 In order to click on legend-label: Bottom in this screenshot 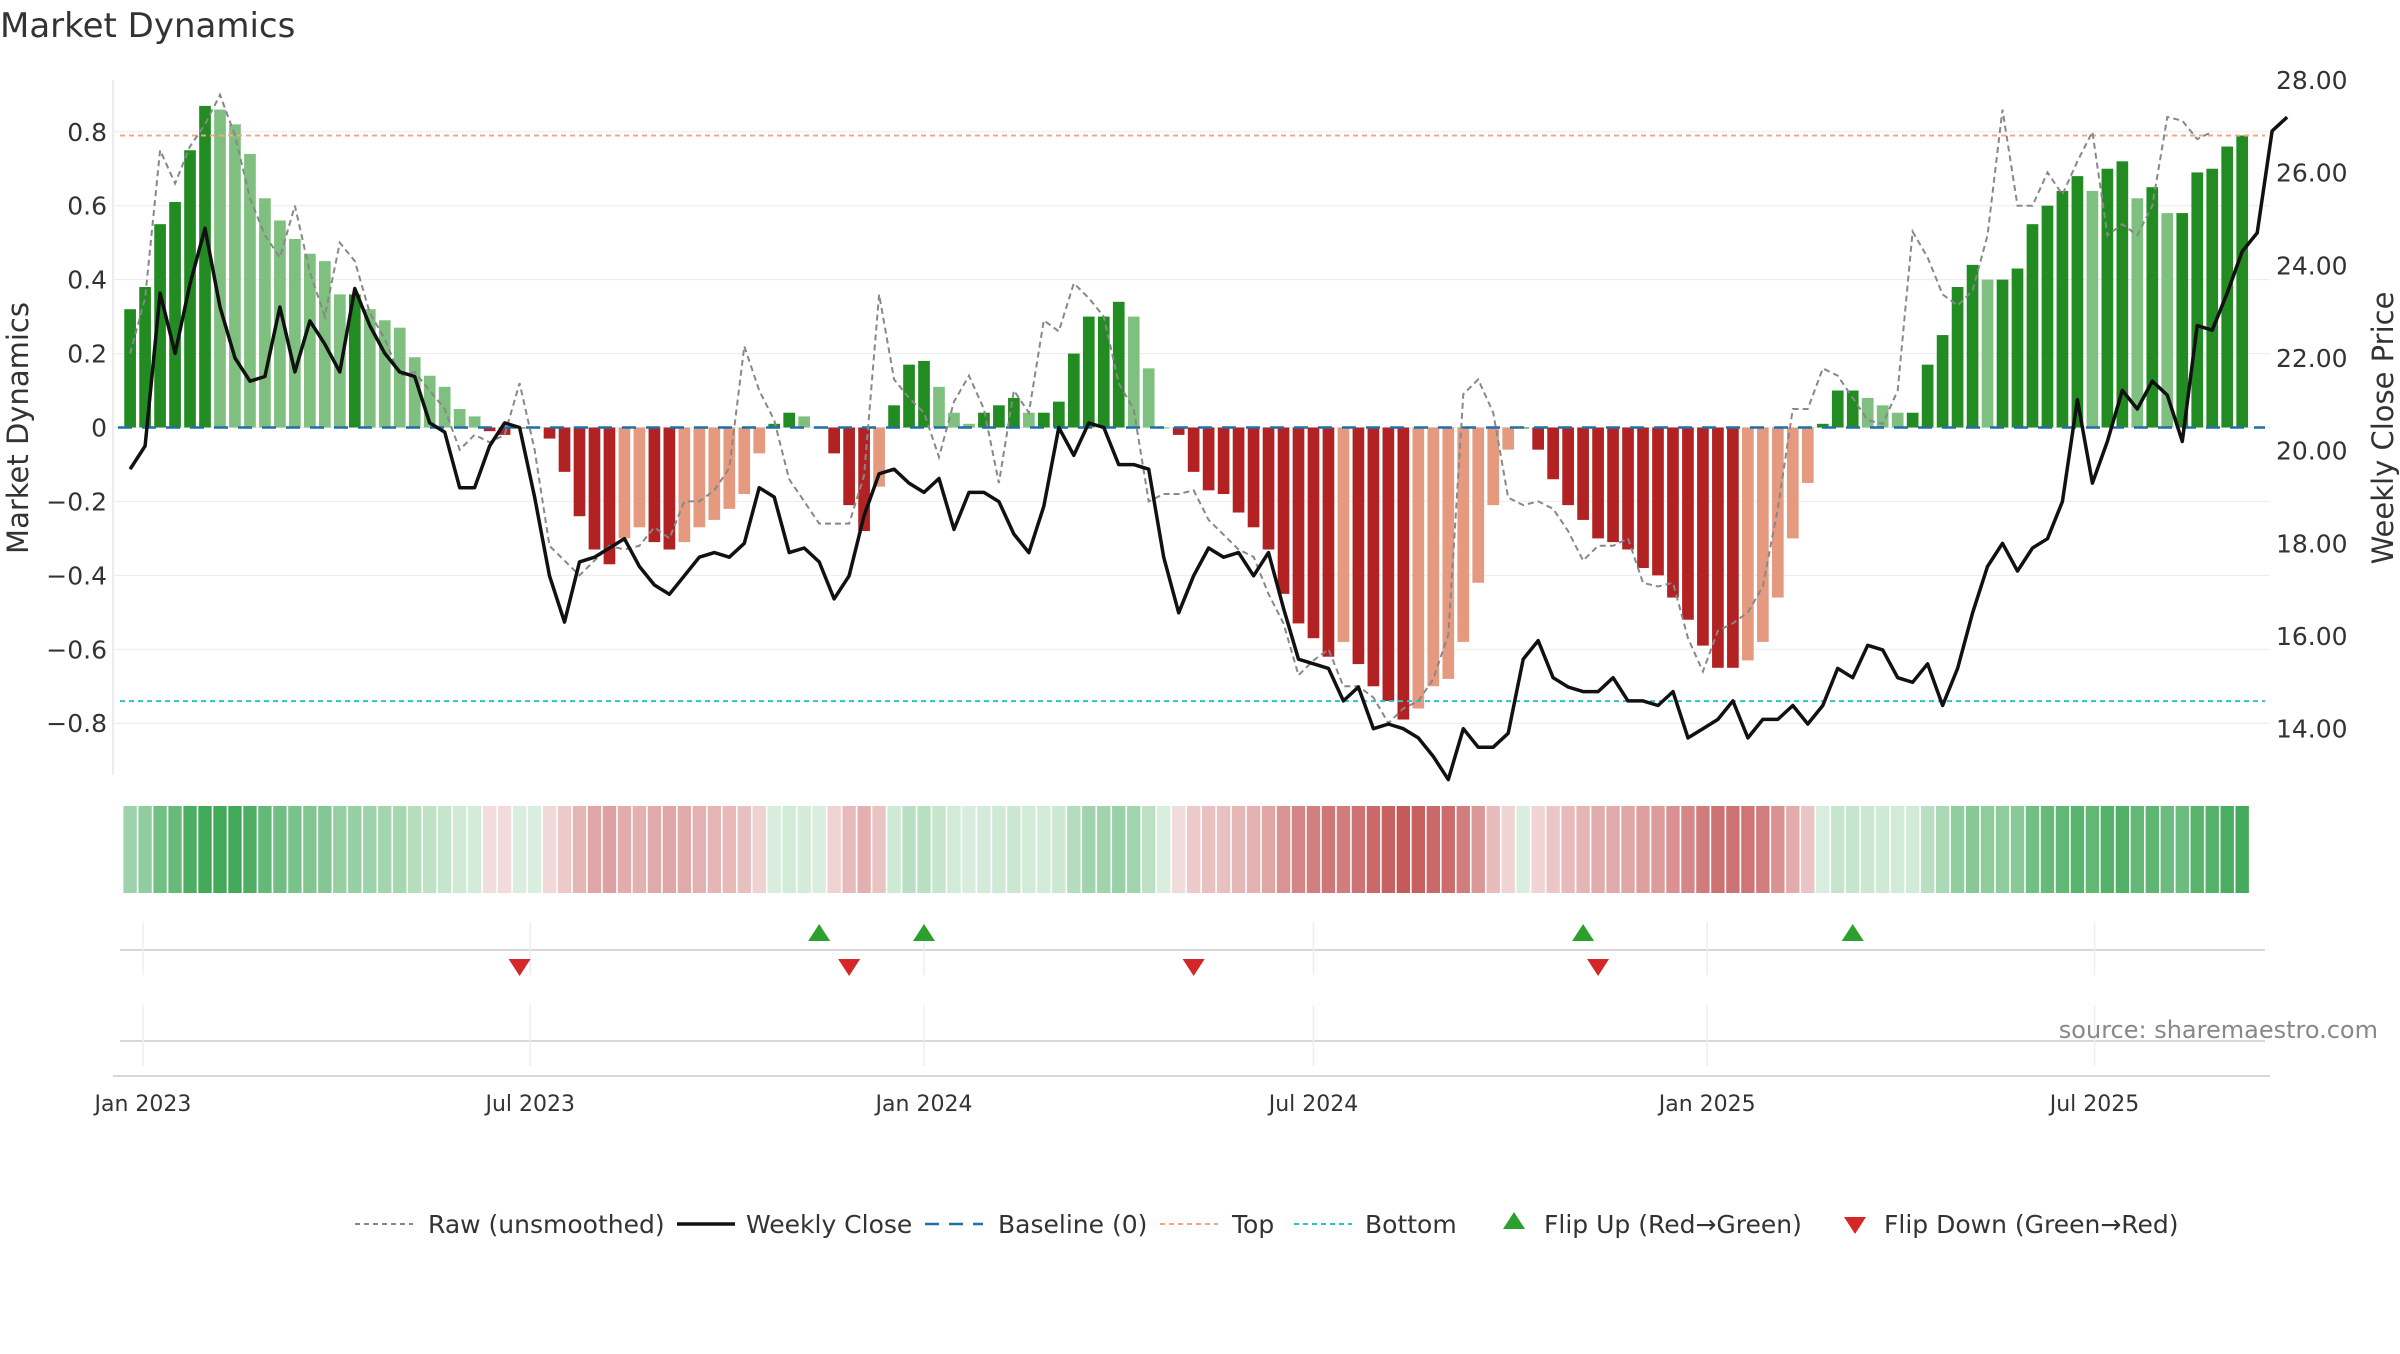, I will do `click(1411, 1224)`.